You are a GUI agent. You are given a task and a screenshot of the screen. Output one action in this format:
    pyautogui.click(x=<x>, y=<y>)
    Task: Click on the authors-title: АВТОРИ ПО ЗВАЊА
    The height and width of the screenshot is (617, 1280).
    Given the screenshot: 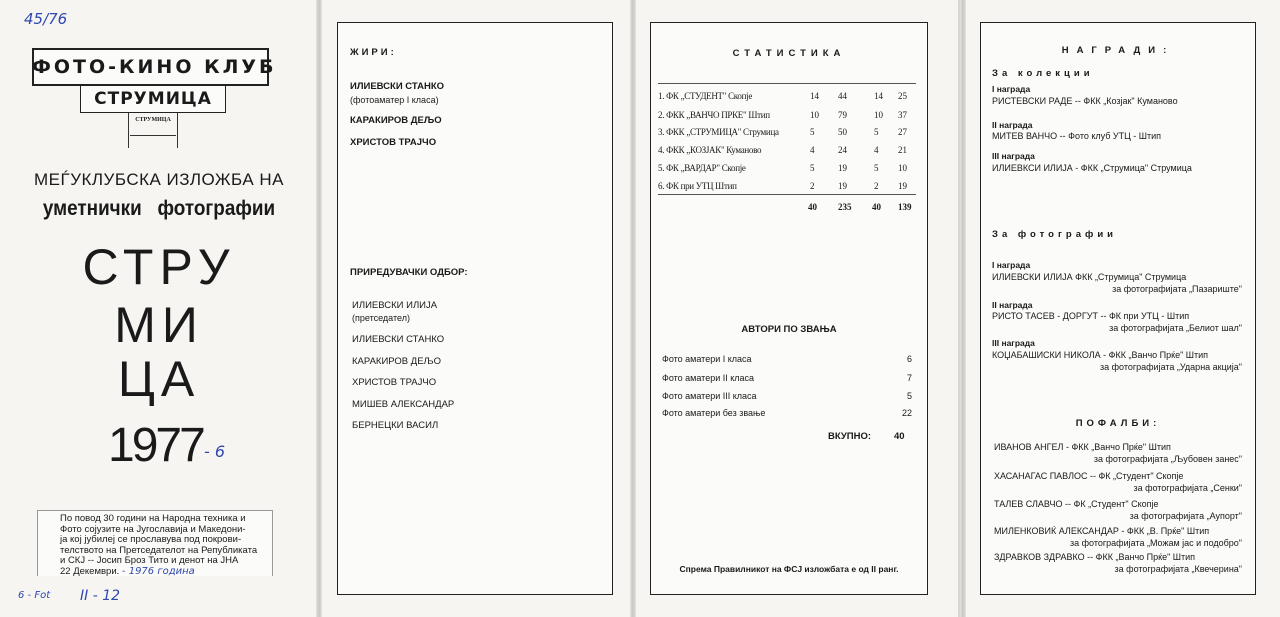 What is the action you would take?
    pyautogui.click(x=789, y=329)
    